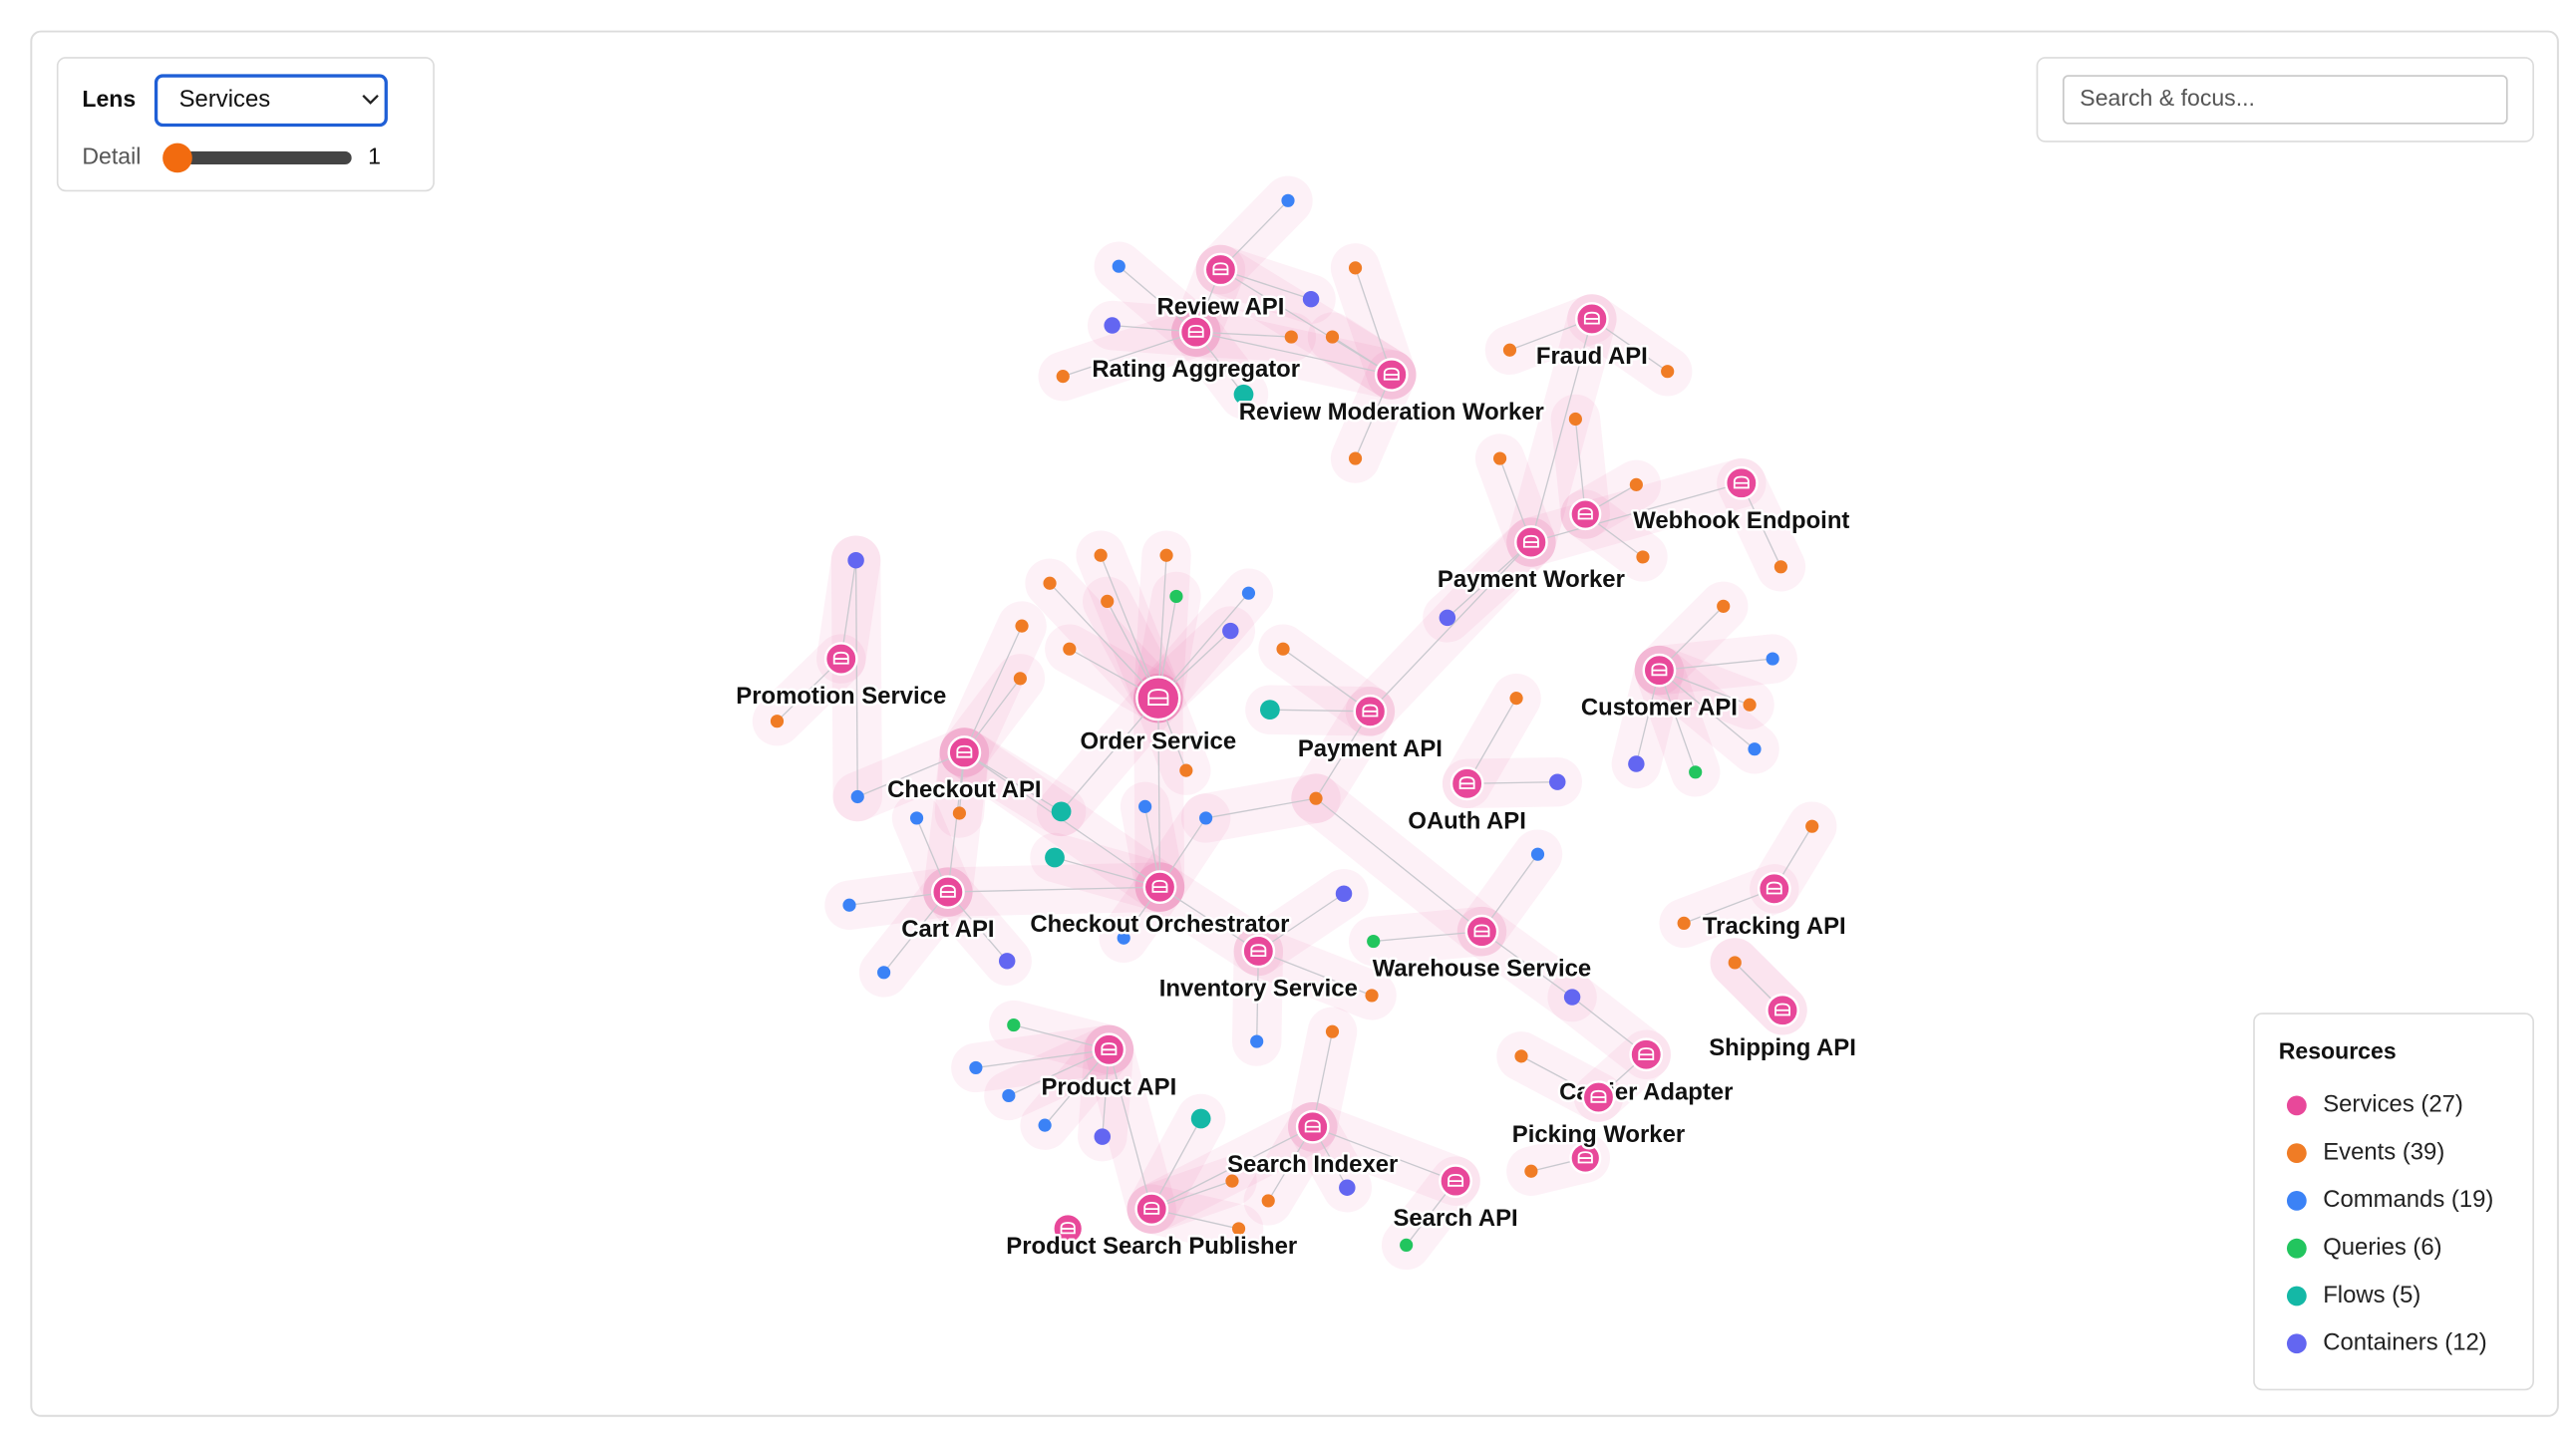 The image size is (2576, 1449). What do you see at coordinates (177, 158) in the screenshot?
I see `slider-thumb` at bounding box center [177, 158].